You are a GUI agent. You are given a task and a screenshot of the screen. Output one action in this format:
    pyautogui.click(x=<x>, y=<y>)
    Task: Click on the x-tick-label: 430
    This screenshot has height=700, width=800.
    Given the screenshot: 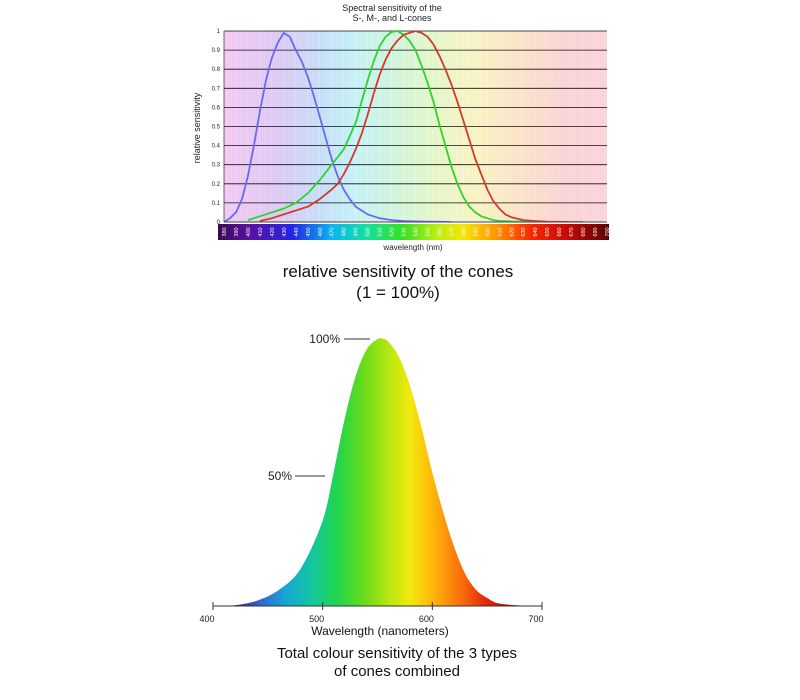 What is the action you would take?
    pyautogui.click(x=285, y=231)
    